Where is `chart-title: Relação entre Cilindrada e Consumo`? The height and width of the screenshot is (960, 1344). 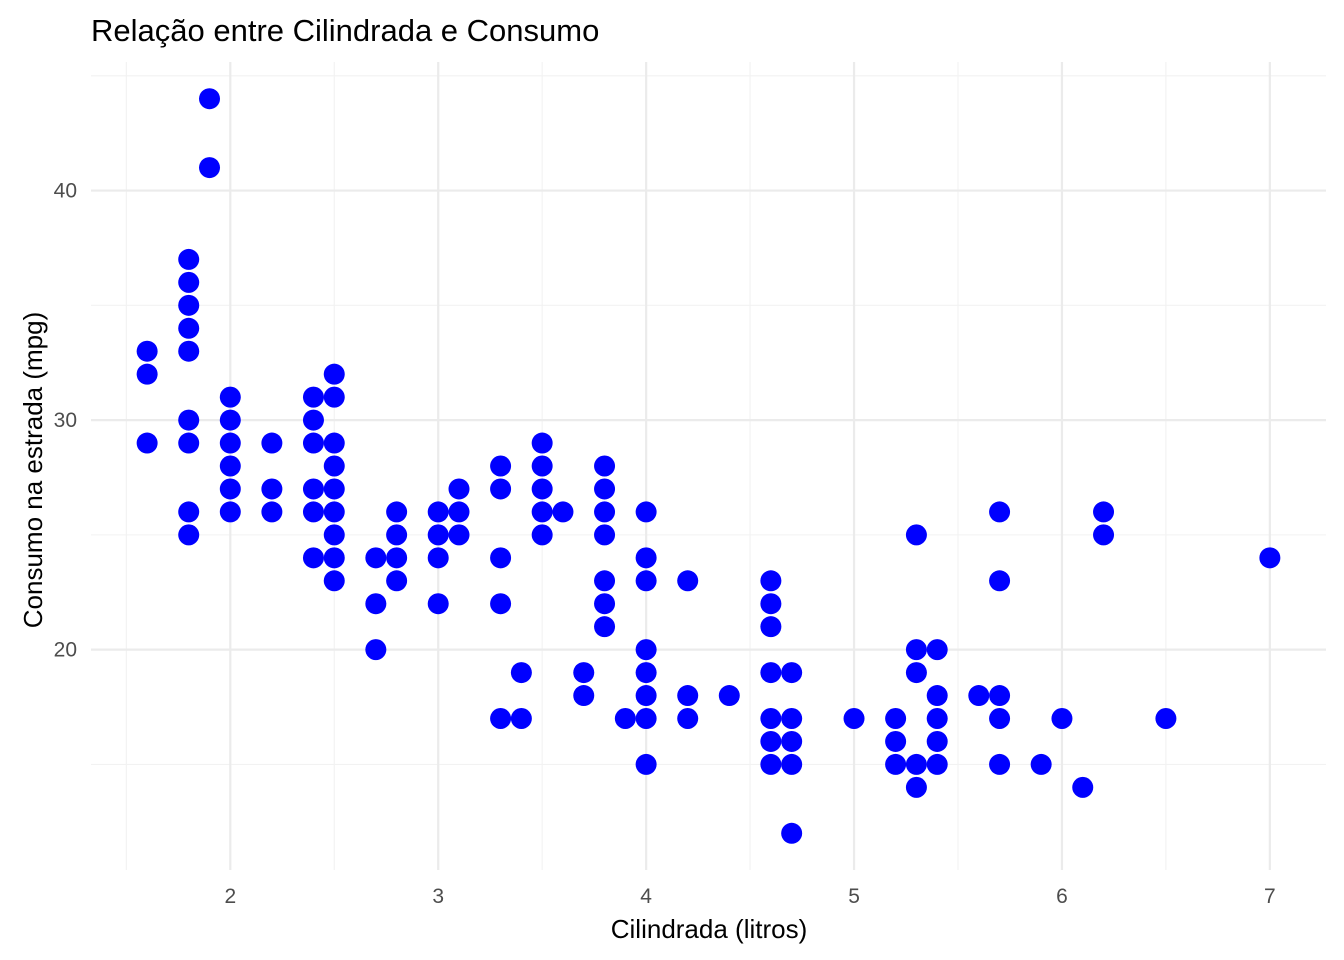
chart-title: Relação entre Cilindrada e Consumo is located at coordinates (345, 30).